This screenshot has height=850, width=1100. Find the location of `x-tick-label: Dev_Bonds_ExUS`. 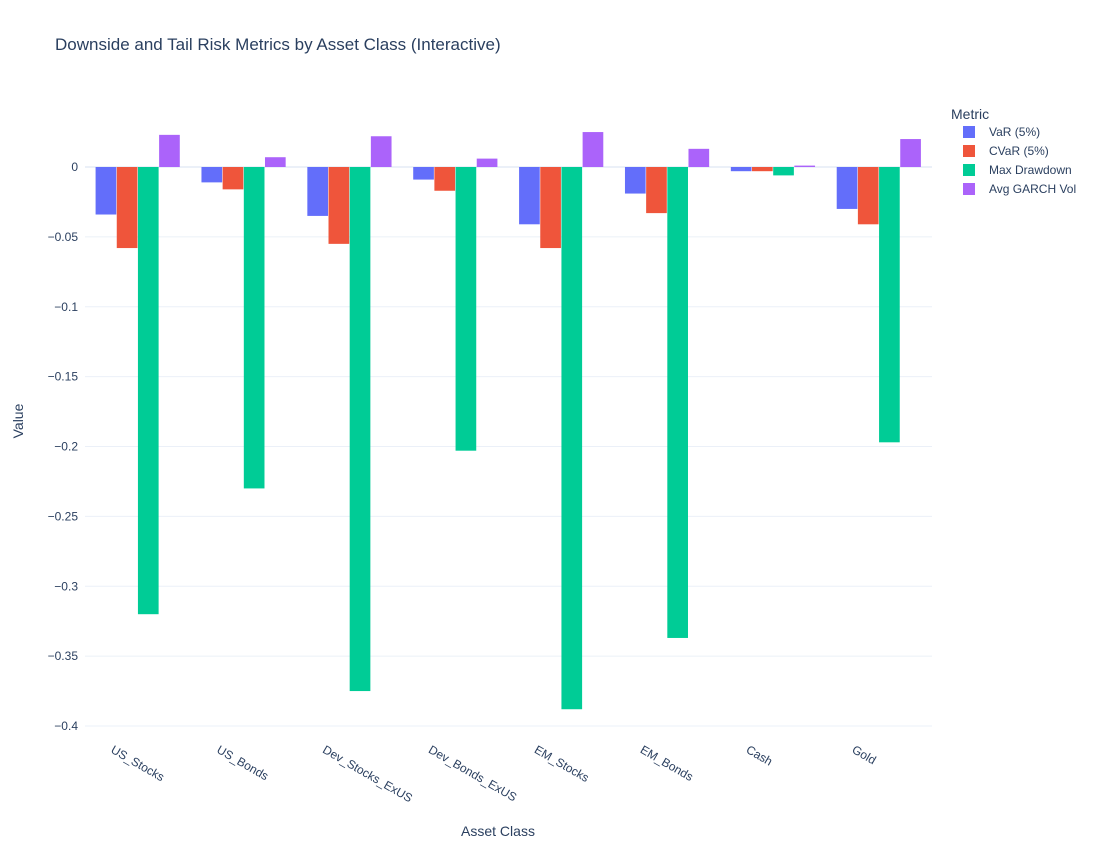

x-tick-label: Dev_Bonds_ExUS is located at coordinates (472, 773).